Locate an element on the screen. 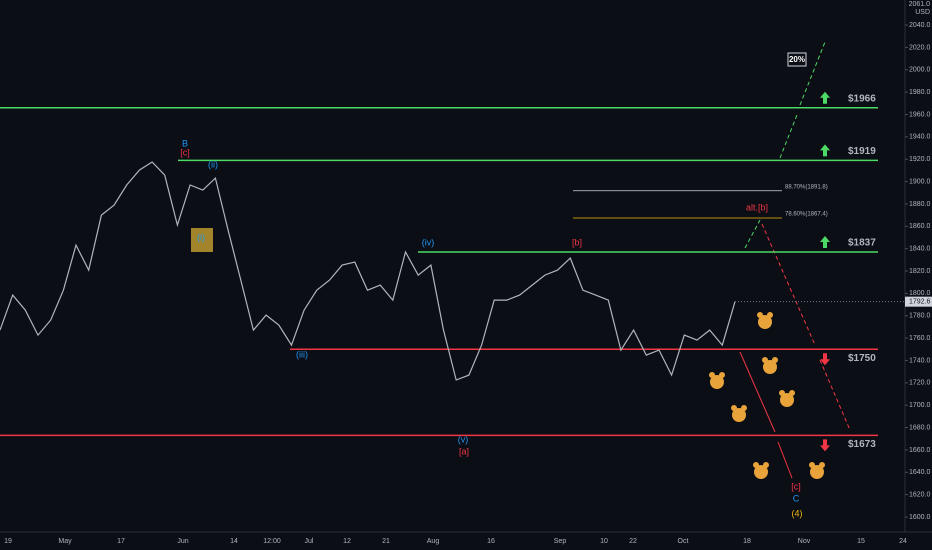 The image size is (932, 550). x-tick-label: 16 is located at coordinates (491, 541).